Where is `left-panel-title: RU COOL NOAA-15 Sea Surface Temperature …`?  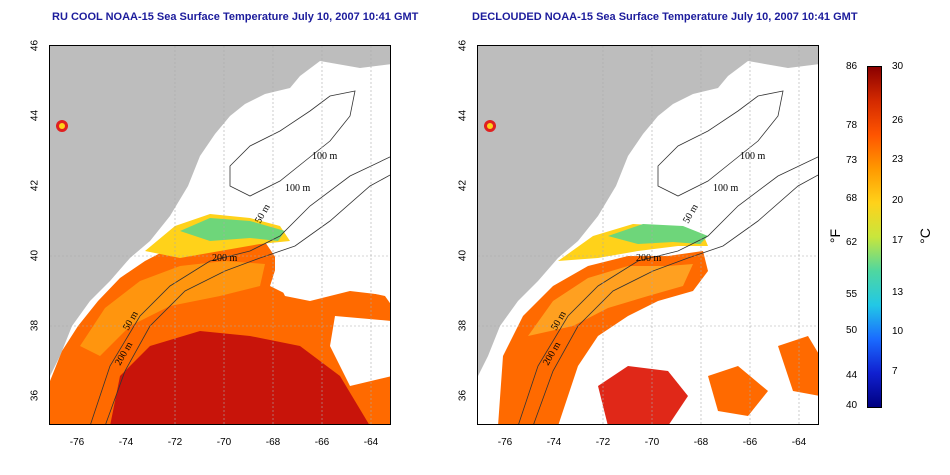 left-panel-title: RU COOL NOAA-15 Sea Surface Temperature … is located at coordinates (235, 17).